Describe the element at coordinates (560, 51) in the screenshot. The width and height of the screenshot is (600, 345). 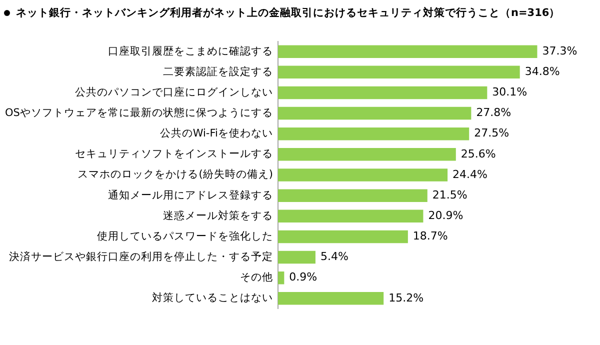
I see `data-label: 37.3%` at that location.